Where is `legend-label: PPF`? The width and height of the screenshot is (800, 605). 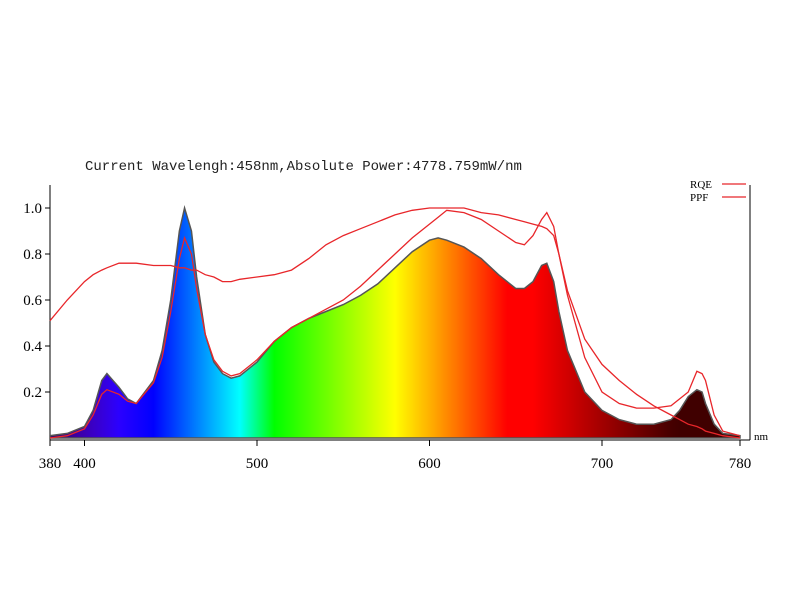
legend-label: PPF is located at coordinates (699, 198).